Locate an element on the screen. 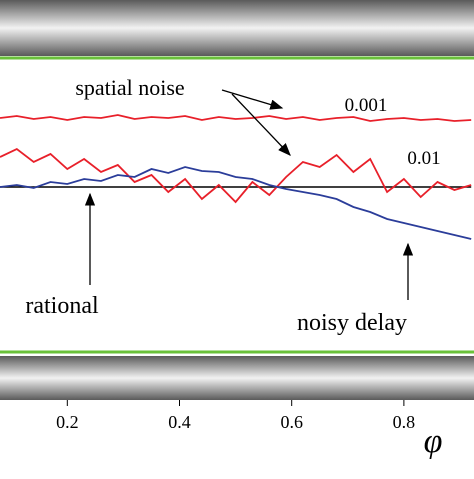  x-axis-label: φ is located at coordinates (433, 441).